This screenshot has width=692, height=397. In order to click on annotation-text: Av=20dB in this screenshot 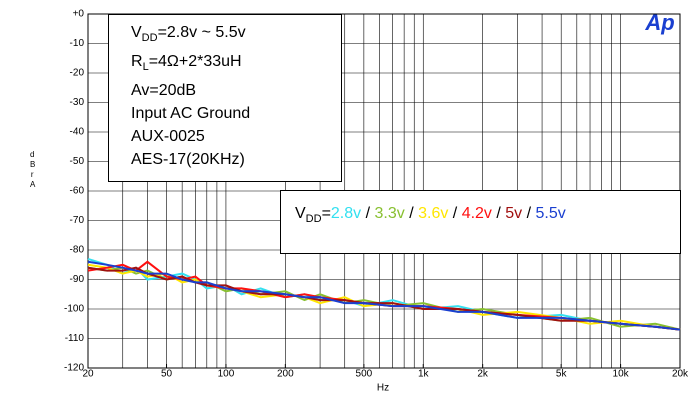, I will do `click(164, 90)`.